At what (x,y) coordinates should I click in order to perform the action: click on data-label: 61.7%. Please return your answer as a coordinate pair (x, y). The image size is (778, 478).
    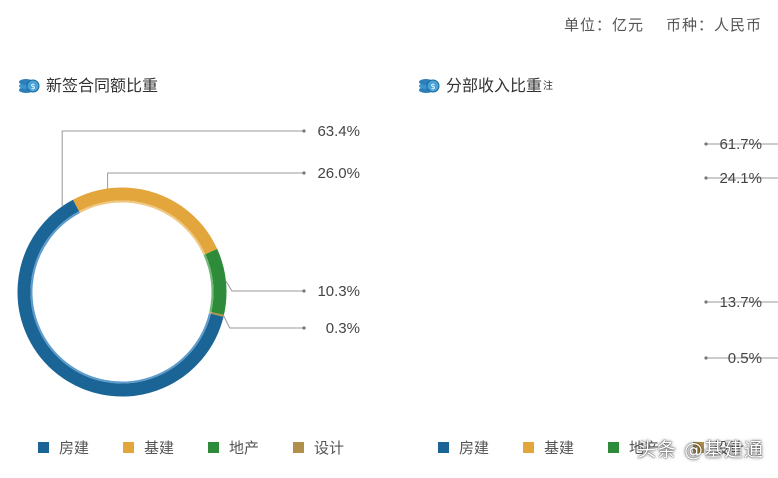
    Looking at the image, I should click on (740, 144).